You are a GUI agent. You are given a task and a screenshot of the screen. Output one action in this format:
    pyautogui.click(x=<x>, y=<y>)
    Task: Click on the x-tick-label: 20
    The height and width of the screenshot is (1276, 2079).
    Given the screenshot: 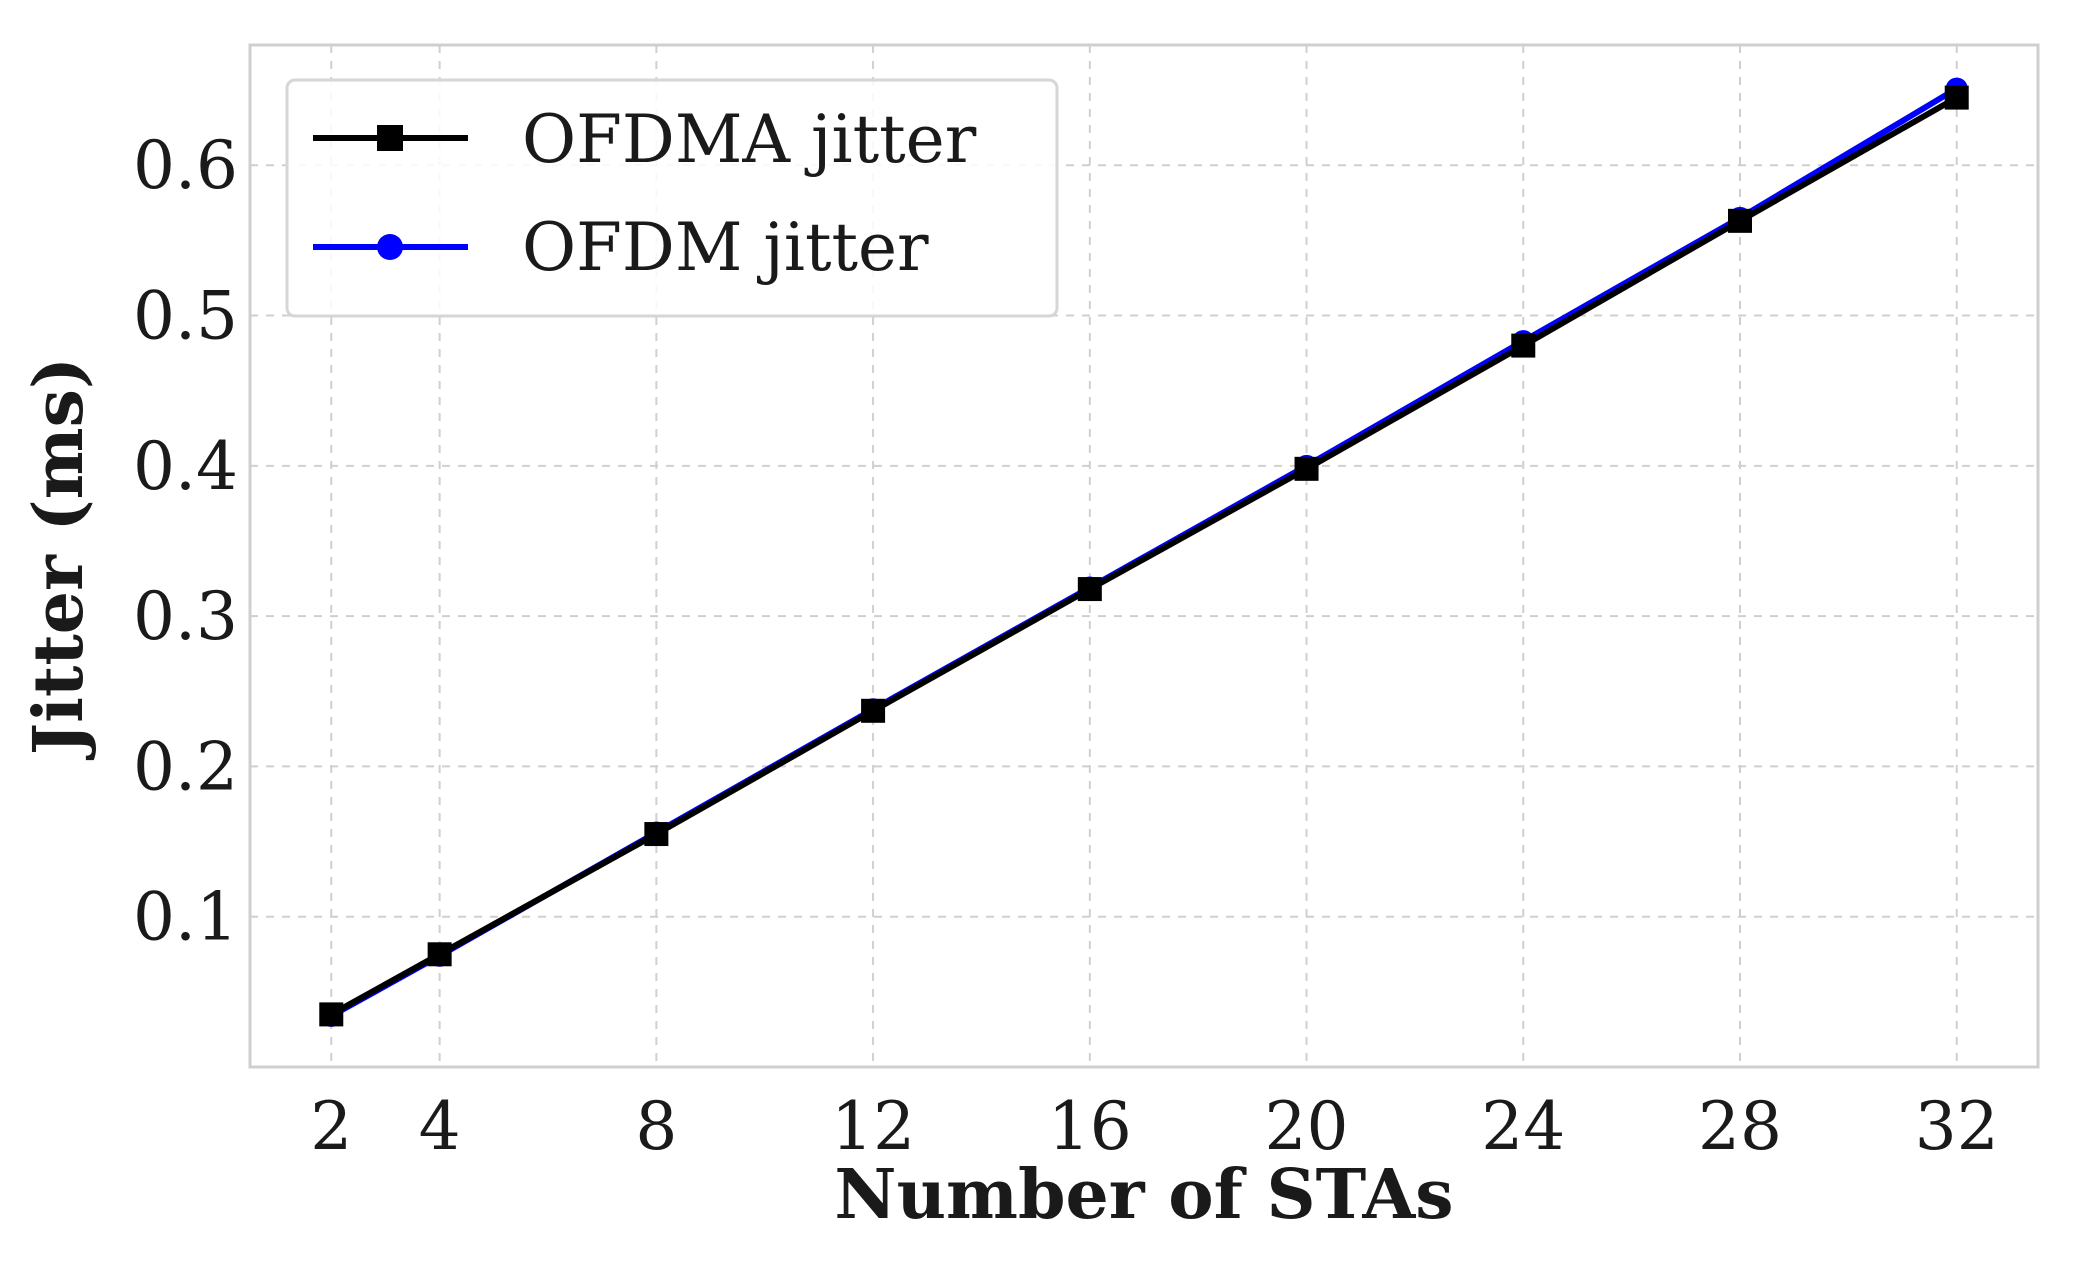 What is the action you would take?
    pyautogui.click(x=1307, y=1126)
    